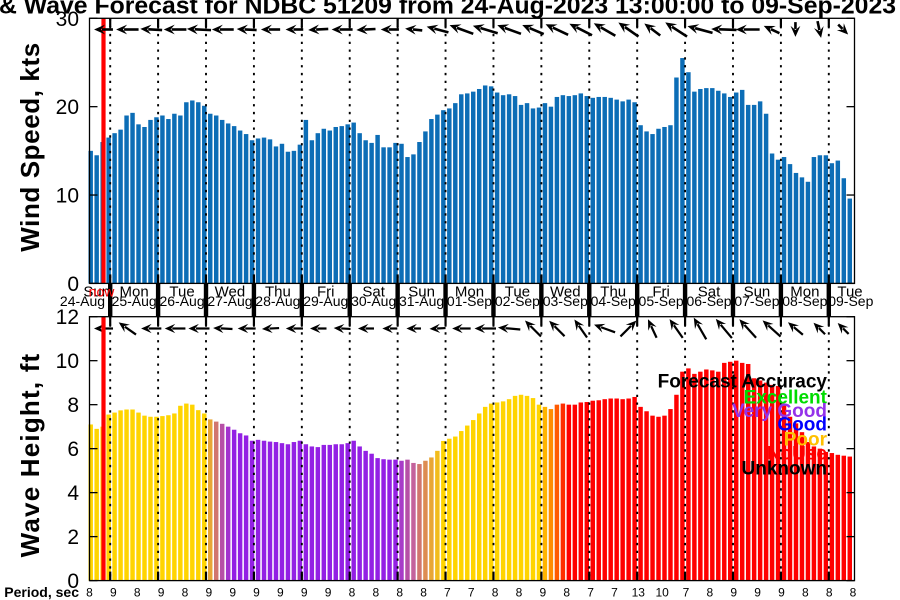 The width and height of the screenshot is (900, 600). I want to click on svg-text: 30-Aug, so click(373, 301).